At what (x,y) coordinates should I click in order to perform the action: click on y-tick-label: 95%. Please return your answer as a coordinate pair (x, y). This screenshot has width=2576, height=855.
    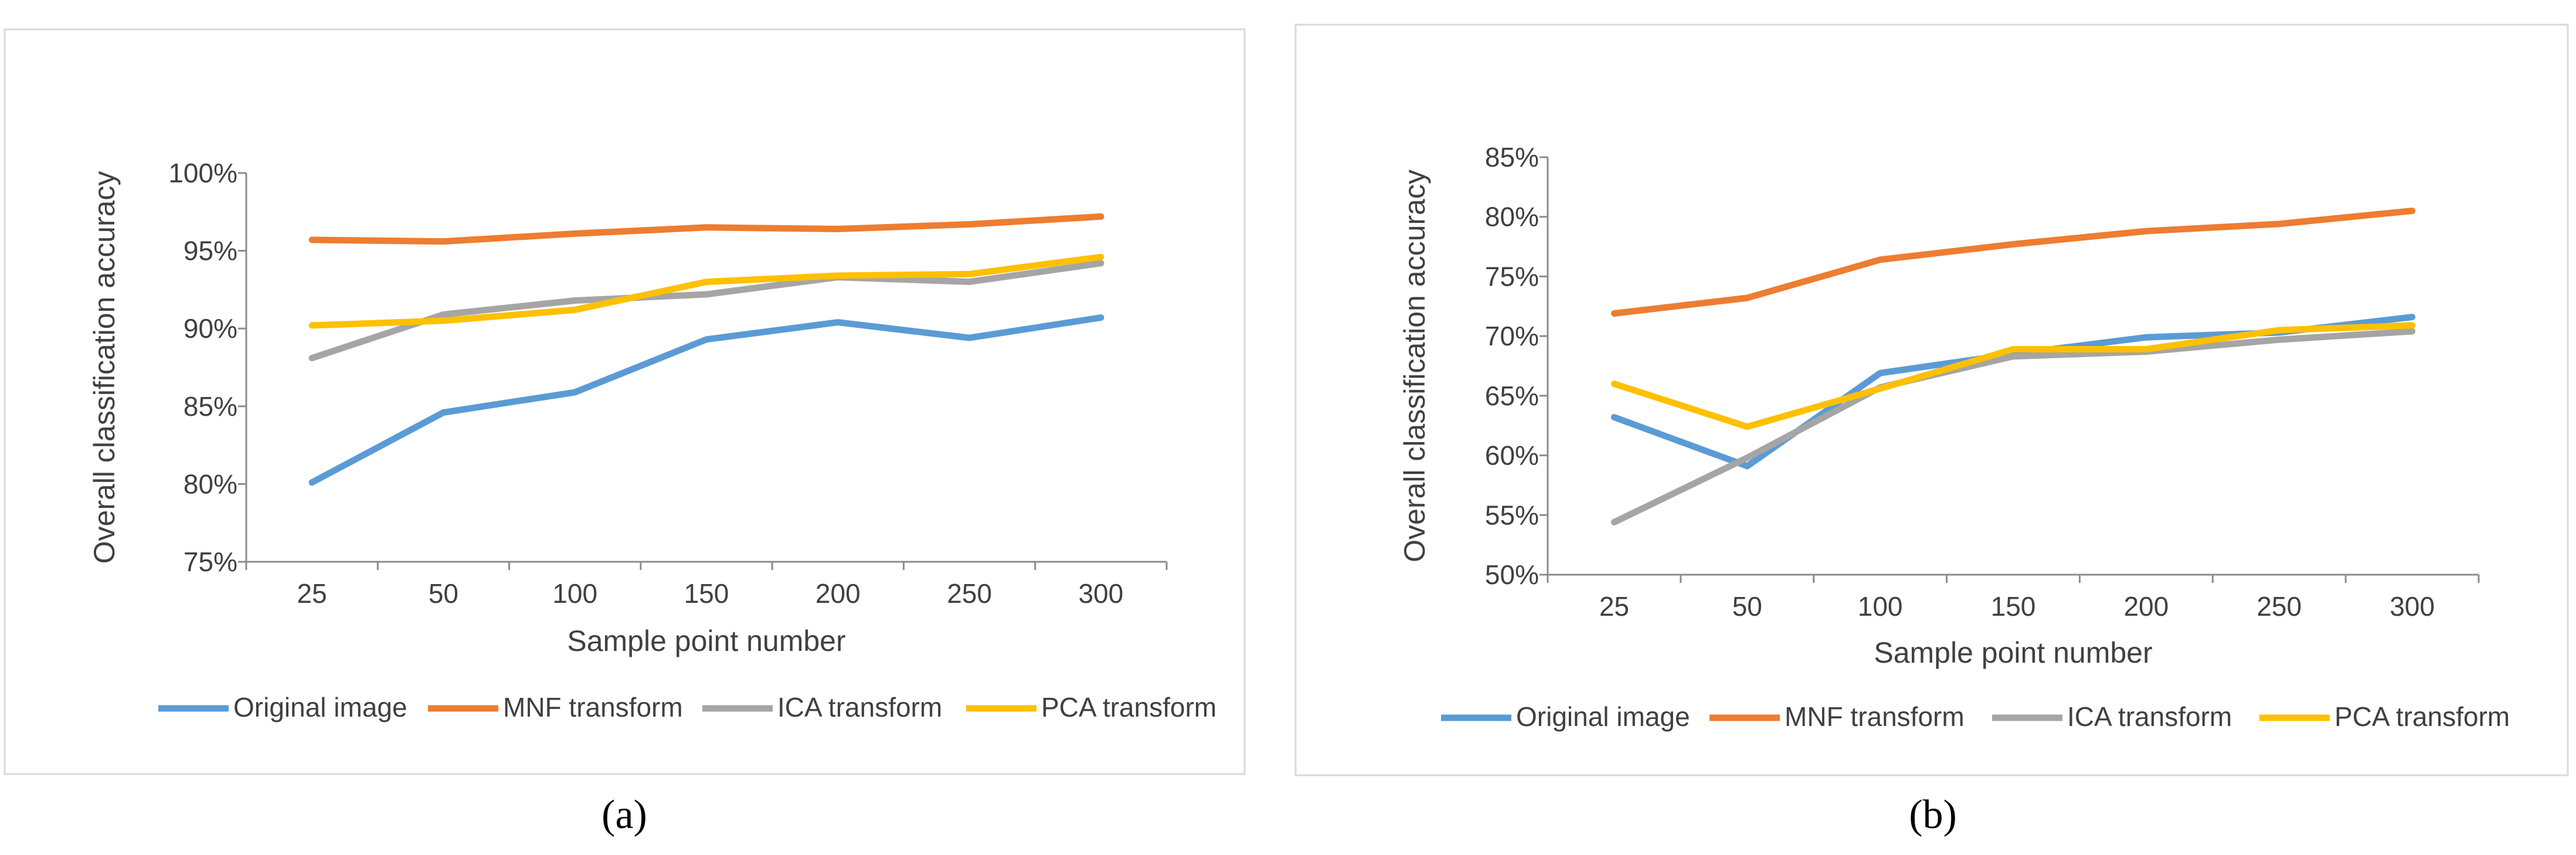
    Looking at the image, I should click on (210, 251).